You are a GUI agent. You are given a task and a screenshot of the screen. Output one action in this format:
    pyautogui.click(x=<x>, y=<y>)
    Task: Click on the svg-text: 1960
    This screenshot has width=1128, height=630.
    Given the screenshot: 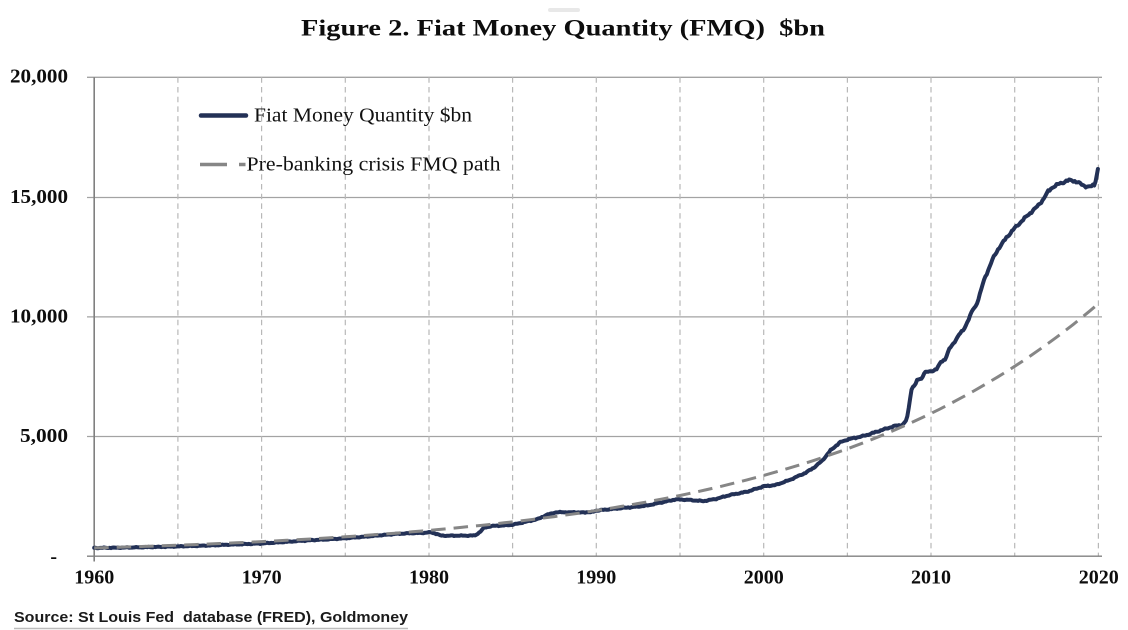 What is the action you would take?
    pyautogui.click(x=94, y=578)
    